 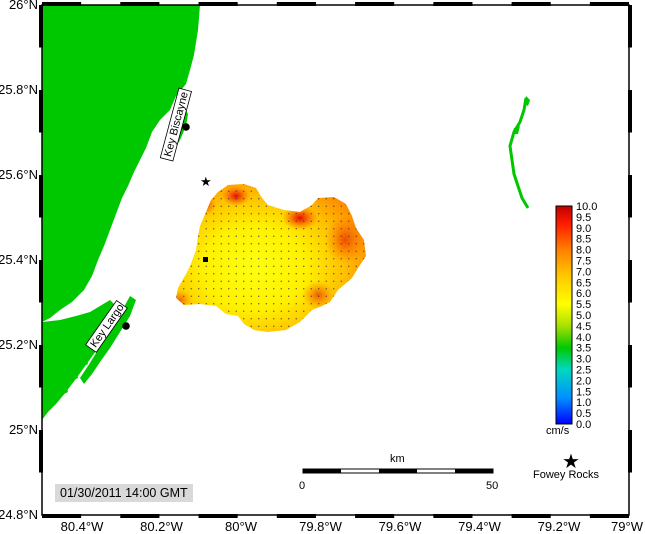 What do you see at coordinates (23, 6) in the screenshot?
I see `latitude-label: 26°N` at bounding box center [23, 6].